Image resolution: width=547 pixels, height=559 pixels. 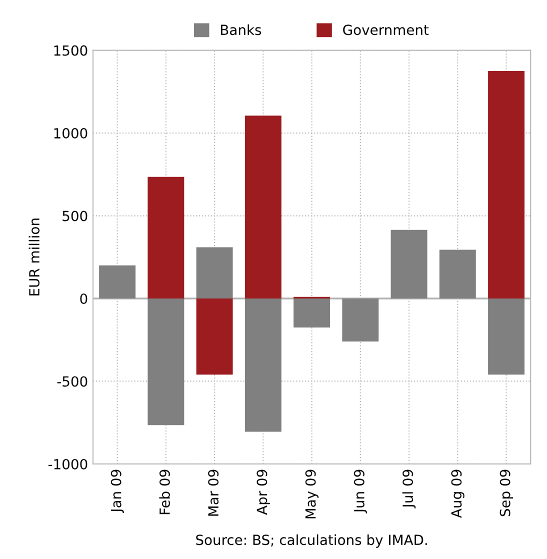 I want to click on x-tick-label: May 09, so click(x=312, y=494).